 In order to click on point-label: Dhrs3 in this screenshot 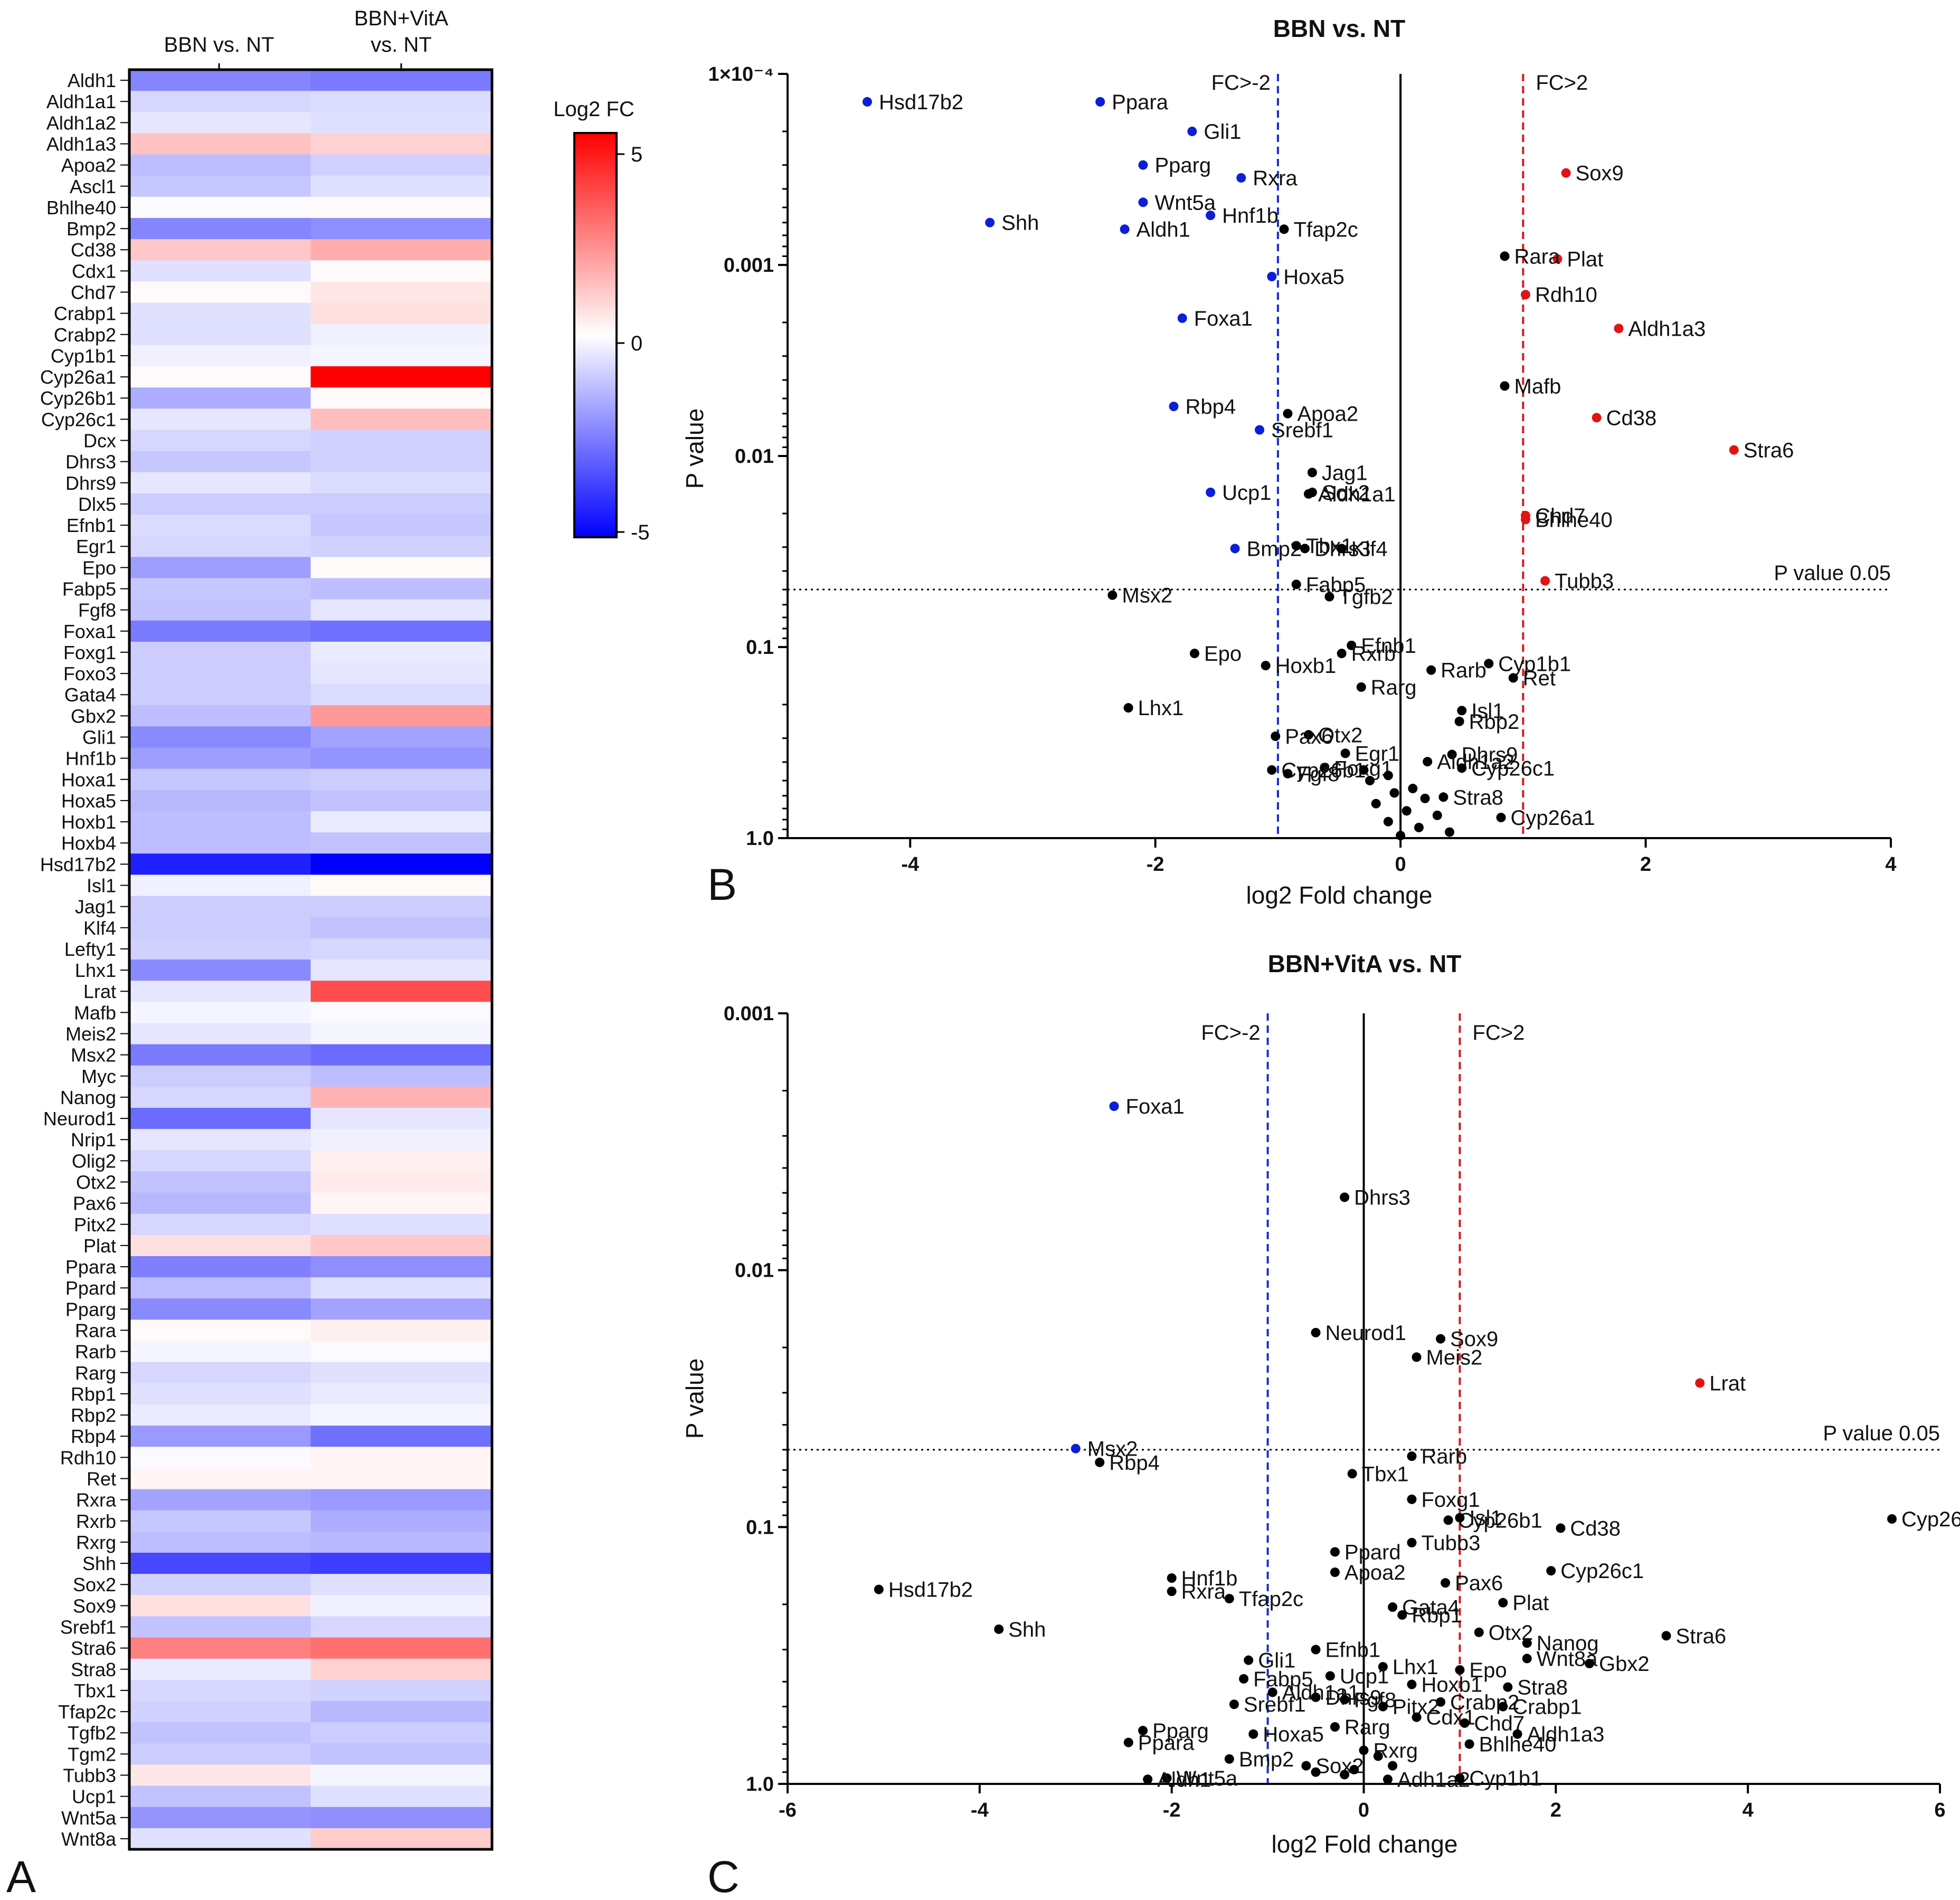, I will do `click(1382, 1197)`.